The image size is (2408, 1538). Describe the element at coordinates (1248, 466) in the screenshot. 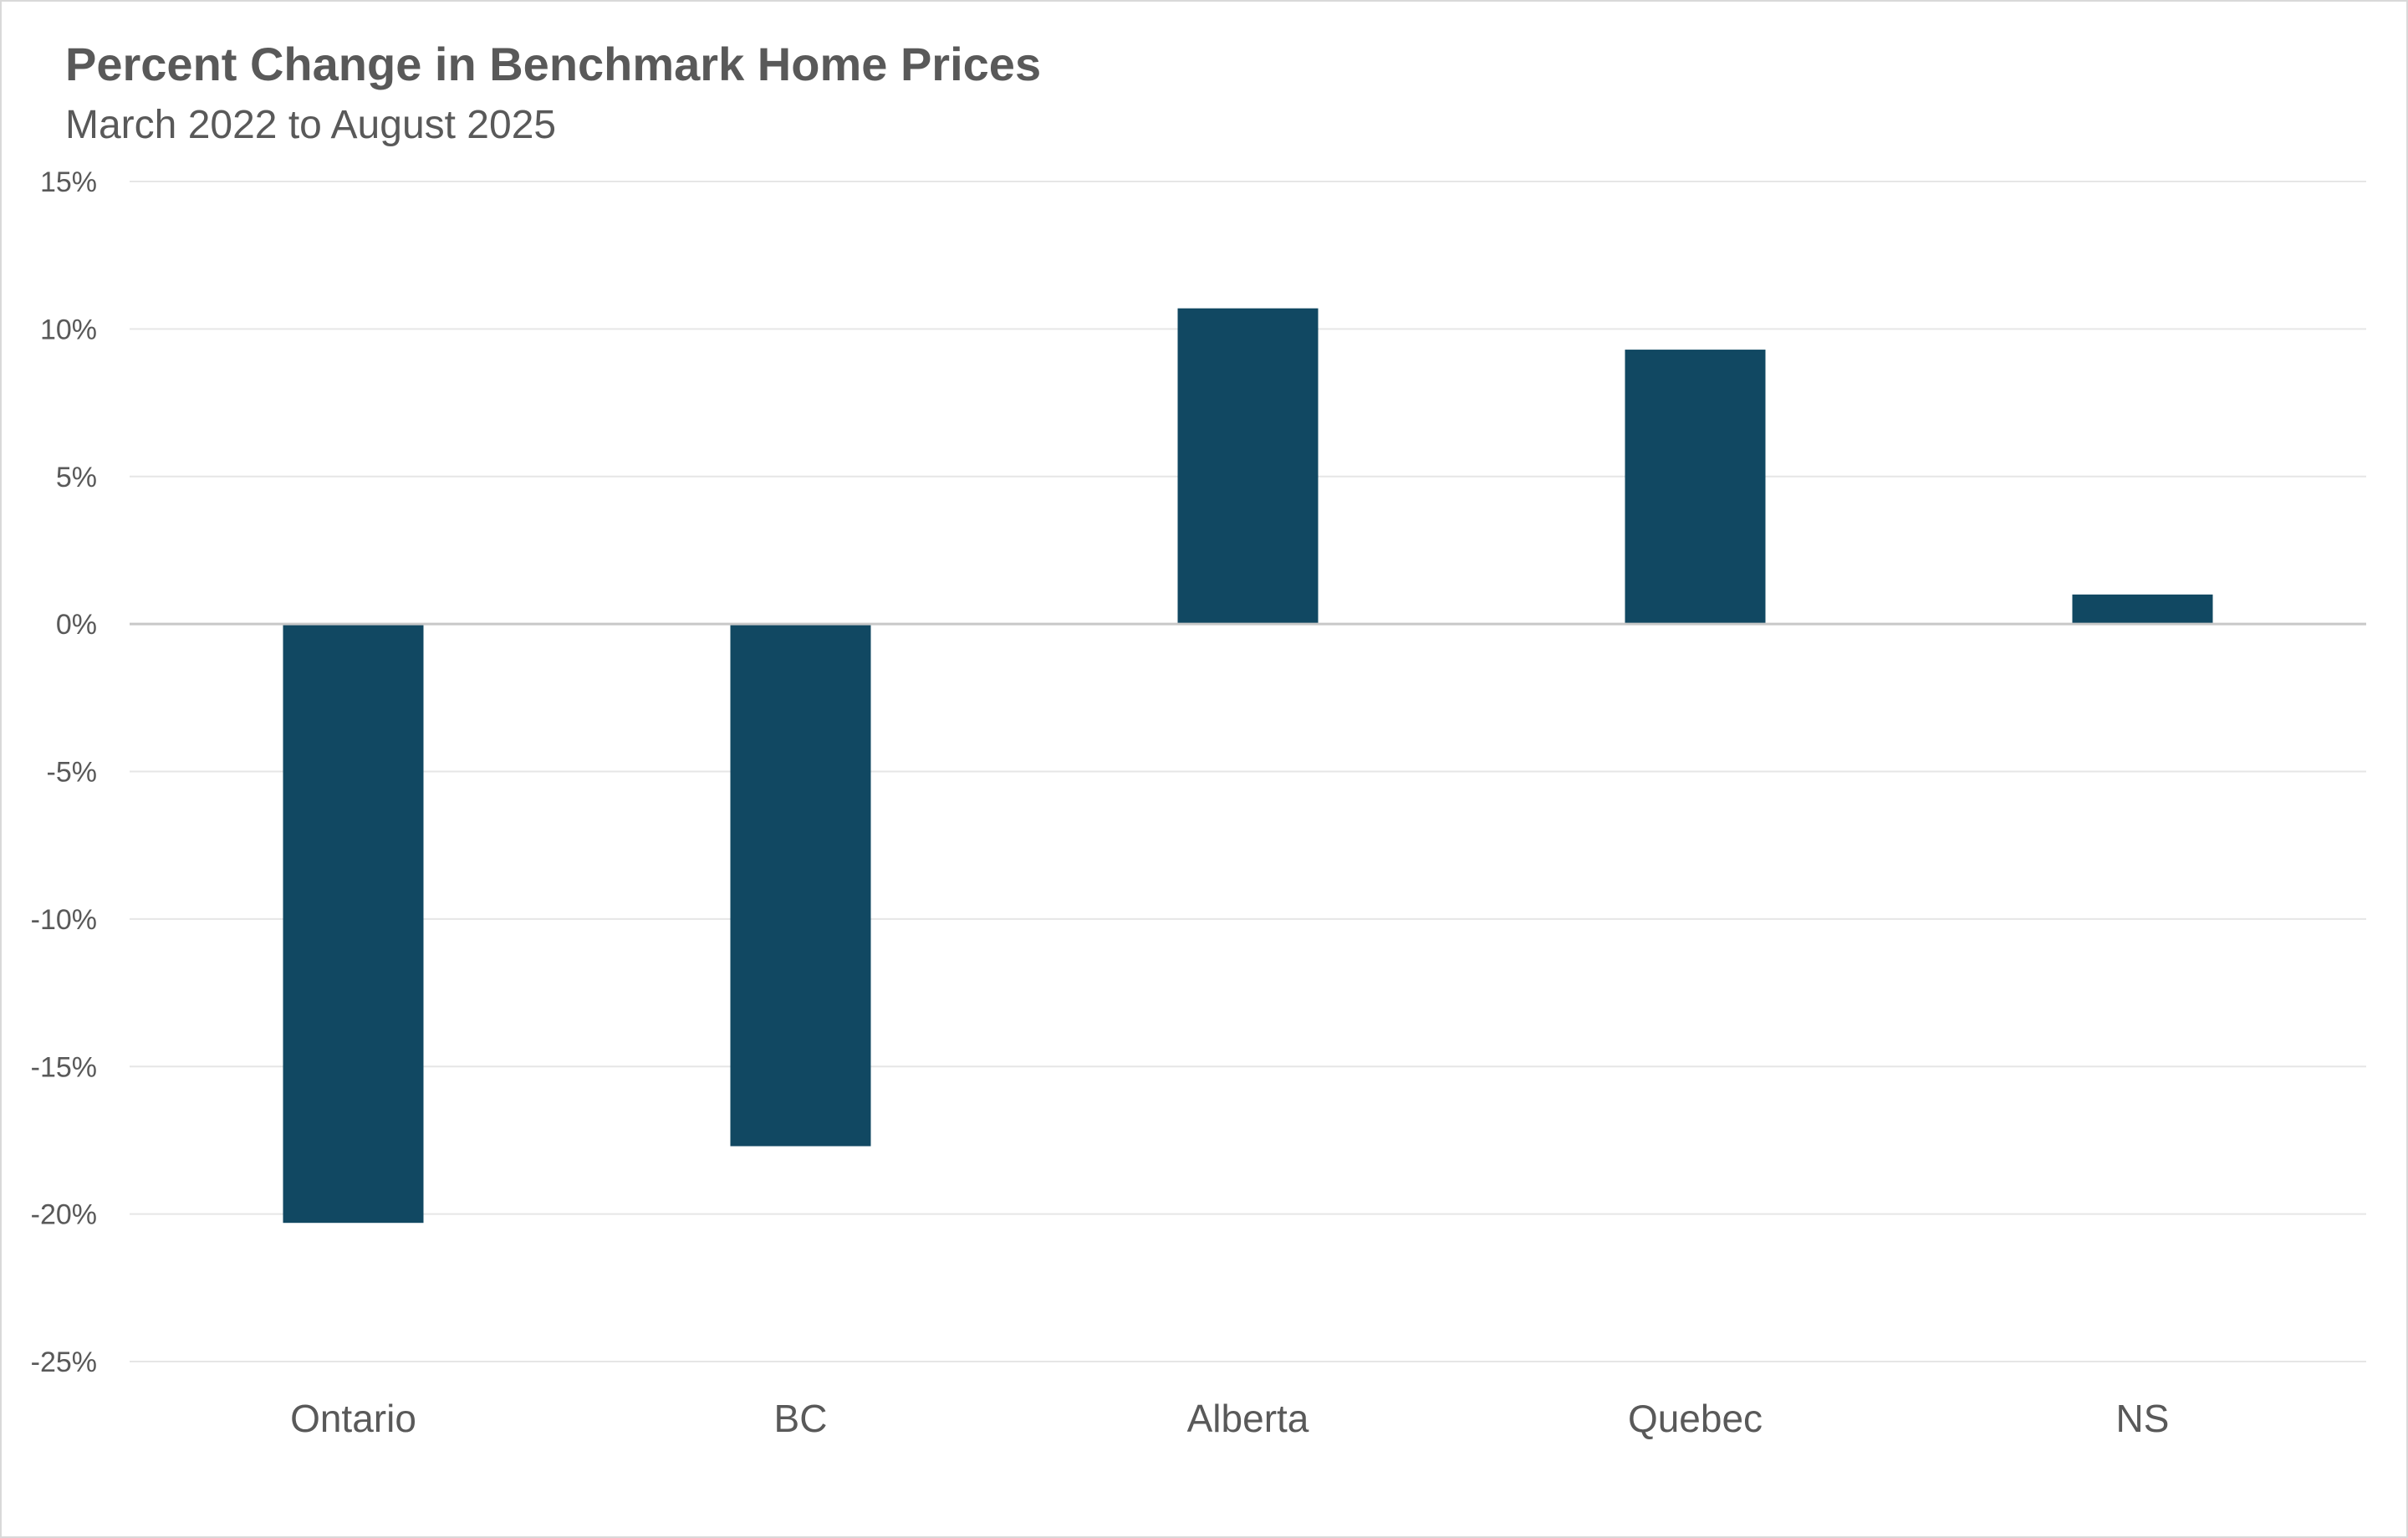

I see `bar-alberta` at that location.